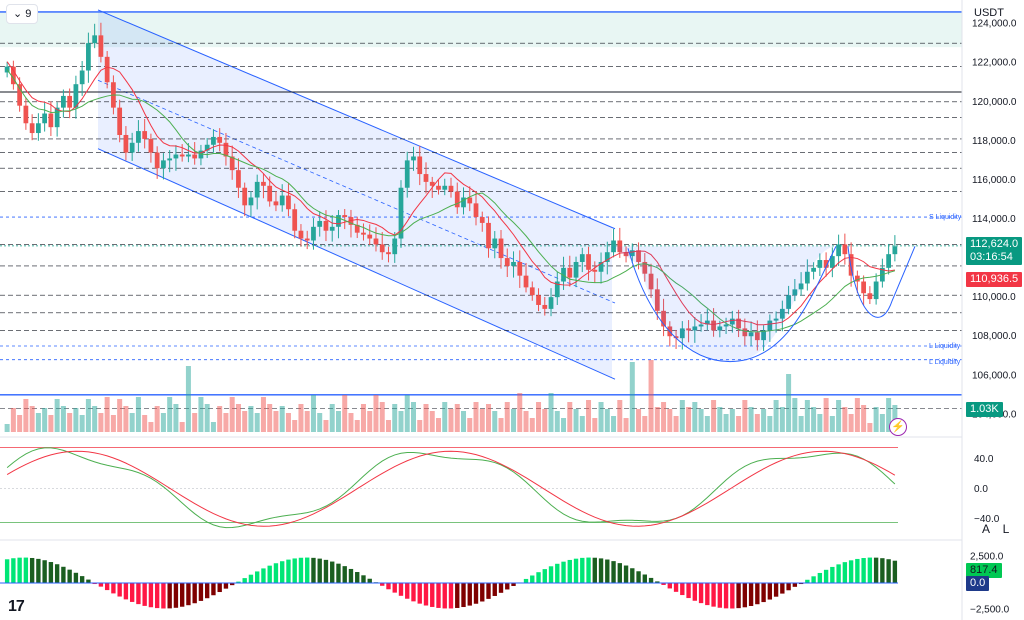  I want to click on timeframe-label: 9, so click(28, 14).